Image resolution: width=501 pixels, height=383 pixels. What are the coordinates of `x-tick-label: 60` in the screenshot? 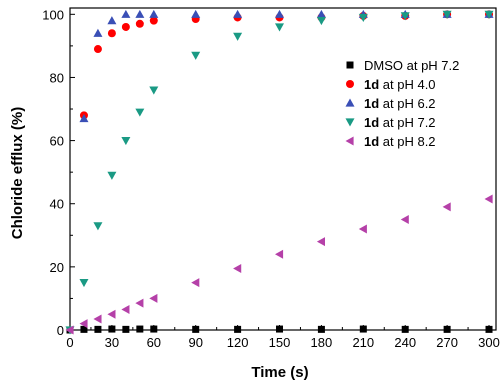 It's located at (154, 342).